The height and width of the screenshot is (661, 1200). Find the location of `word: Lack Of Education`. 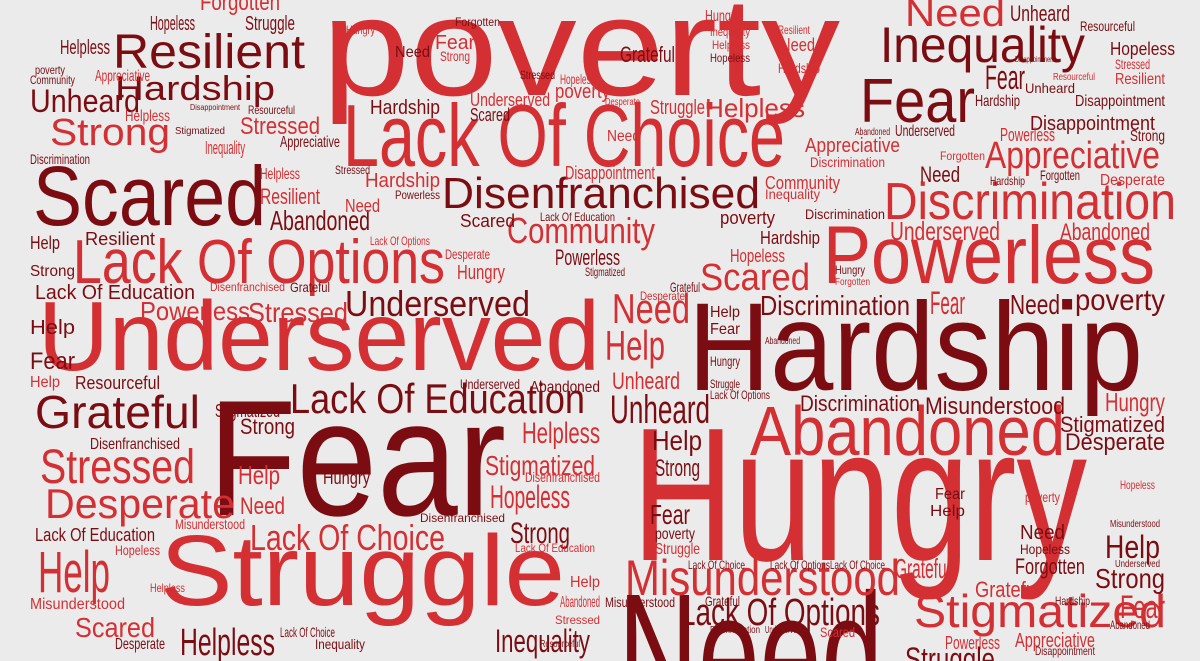

word: Lack Of Education is located at coordinates (555, 548).